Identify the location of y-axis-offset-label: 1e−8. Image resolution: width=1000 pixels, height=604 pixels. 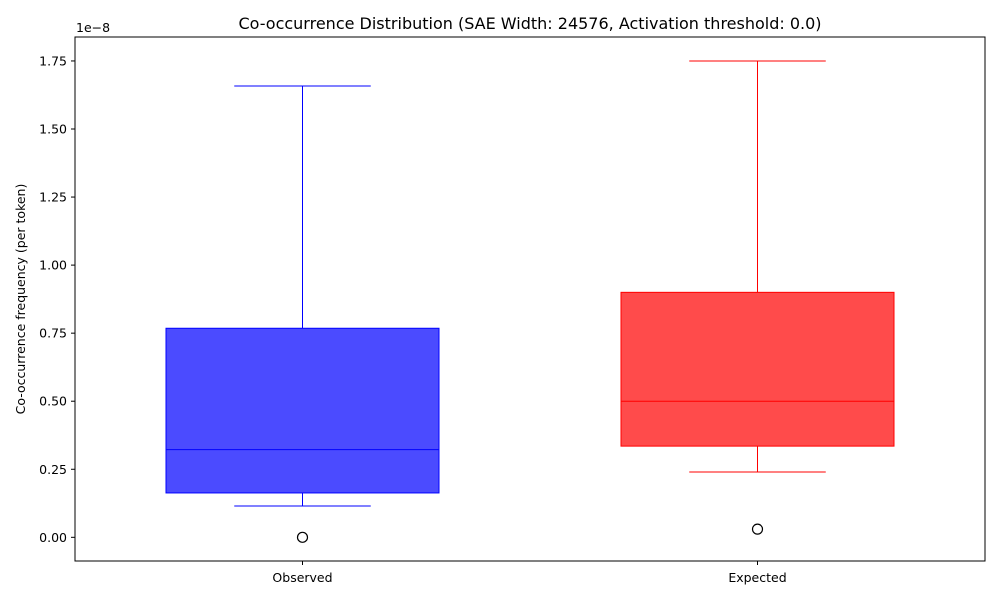
(93, 27).